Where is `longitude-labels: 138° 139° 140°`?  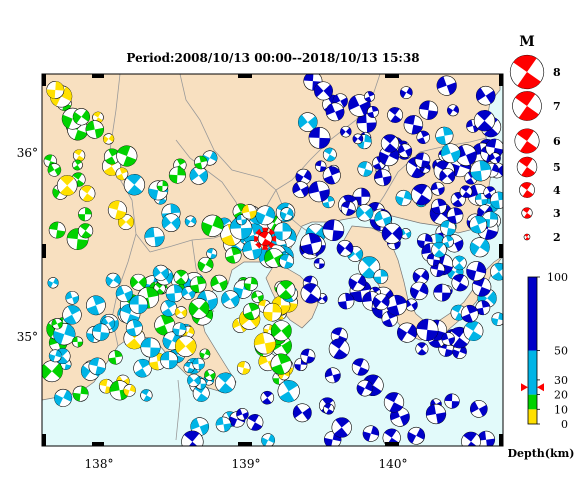 longitude-labels: 138° 139° 140° is located at coordinates (246, 464).